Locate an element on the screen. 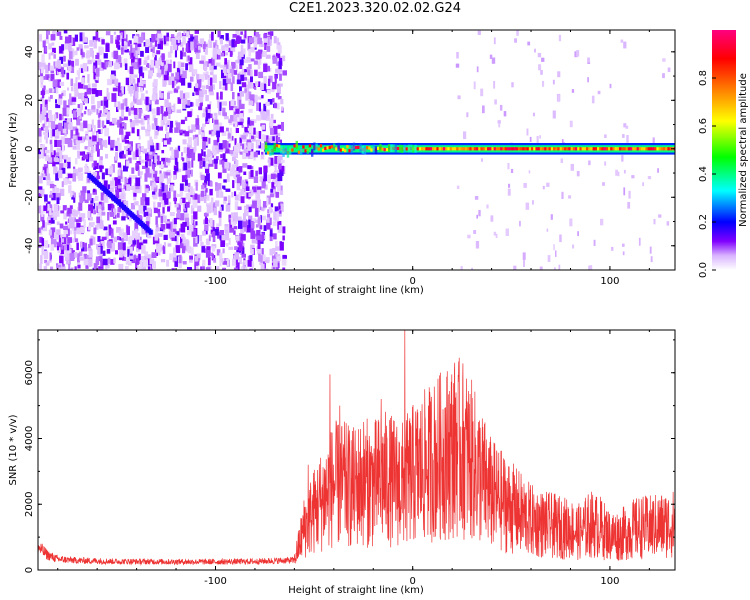 This screenshot has height=600, width=750. x-tick-label: -100 is located at coordinates (215, 281).